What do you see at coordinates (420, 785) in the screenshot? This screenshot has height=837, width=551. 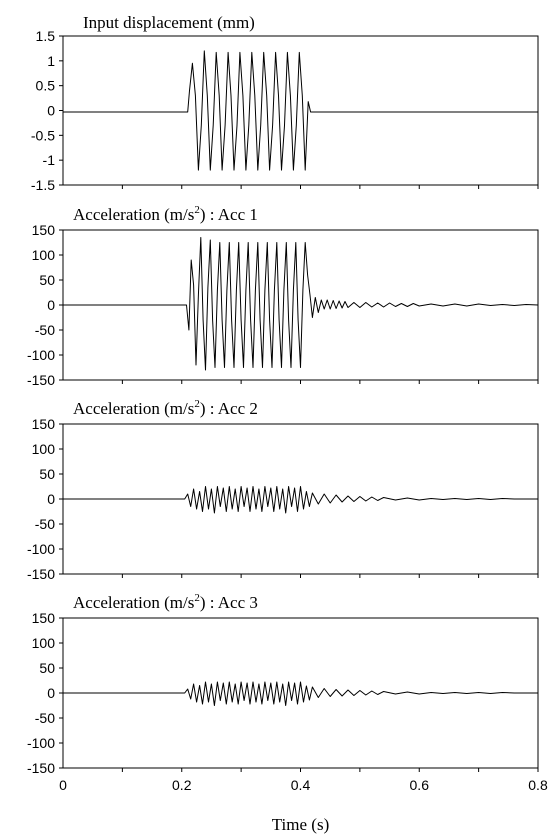 I see `x-tick-label: 0.6` at bounding box center [420, 785].